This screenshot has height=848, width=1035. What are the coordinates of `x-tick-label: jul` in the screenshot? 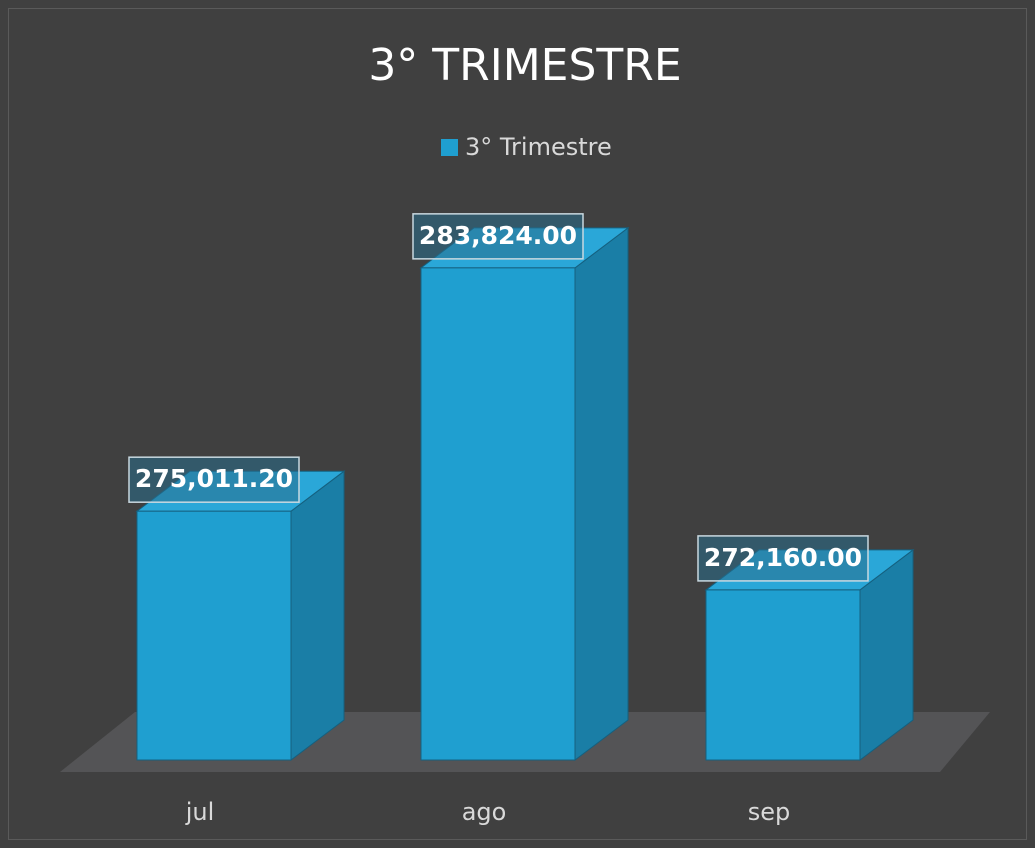 It's located at (200, 812).